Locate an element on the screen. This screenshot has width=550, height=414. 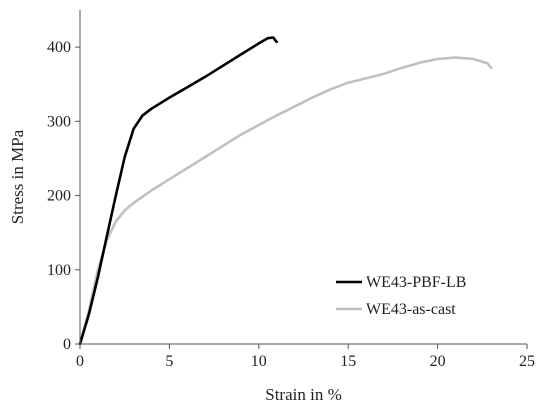
x-tick-label: 10 is located at coordinates (259, 361).